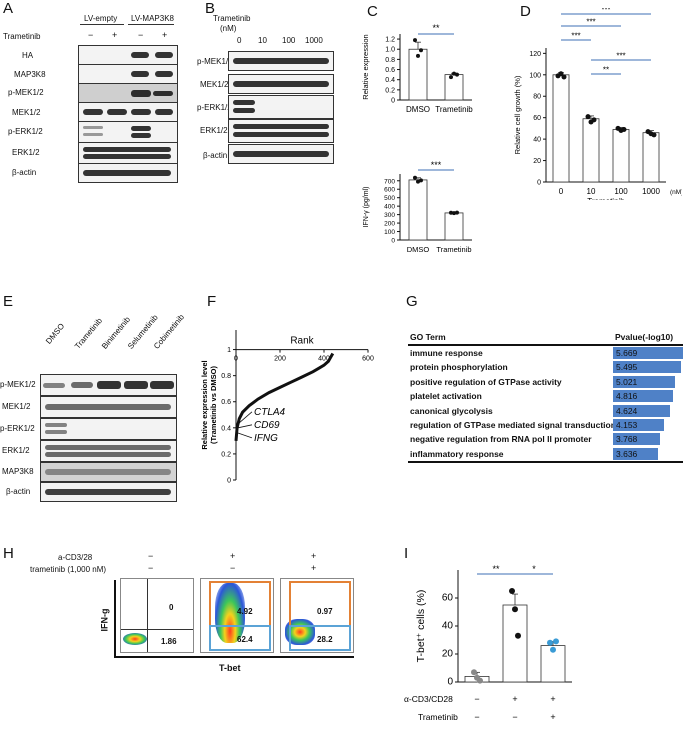 The image size is (685, 730). Describe the element at coordinates (234, 657) in the screenshot. I see `h-xaxis` at that location.